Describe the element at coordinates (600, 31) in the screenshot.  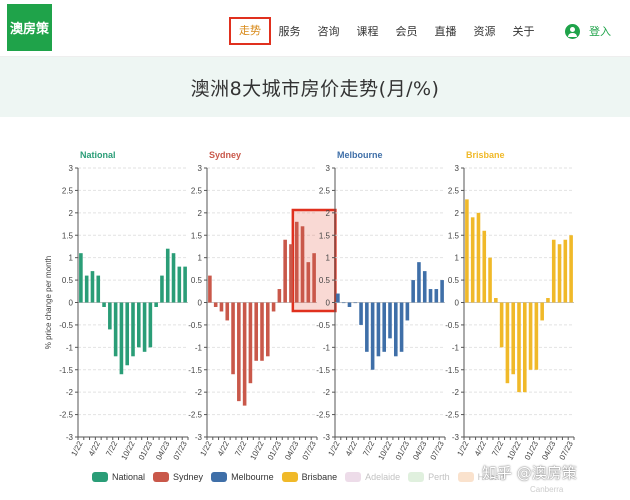
I see `login-label: 登入` at that location.